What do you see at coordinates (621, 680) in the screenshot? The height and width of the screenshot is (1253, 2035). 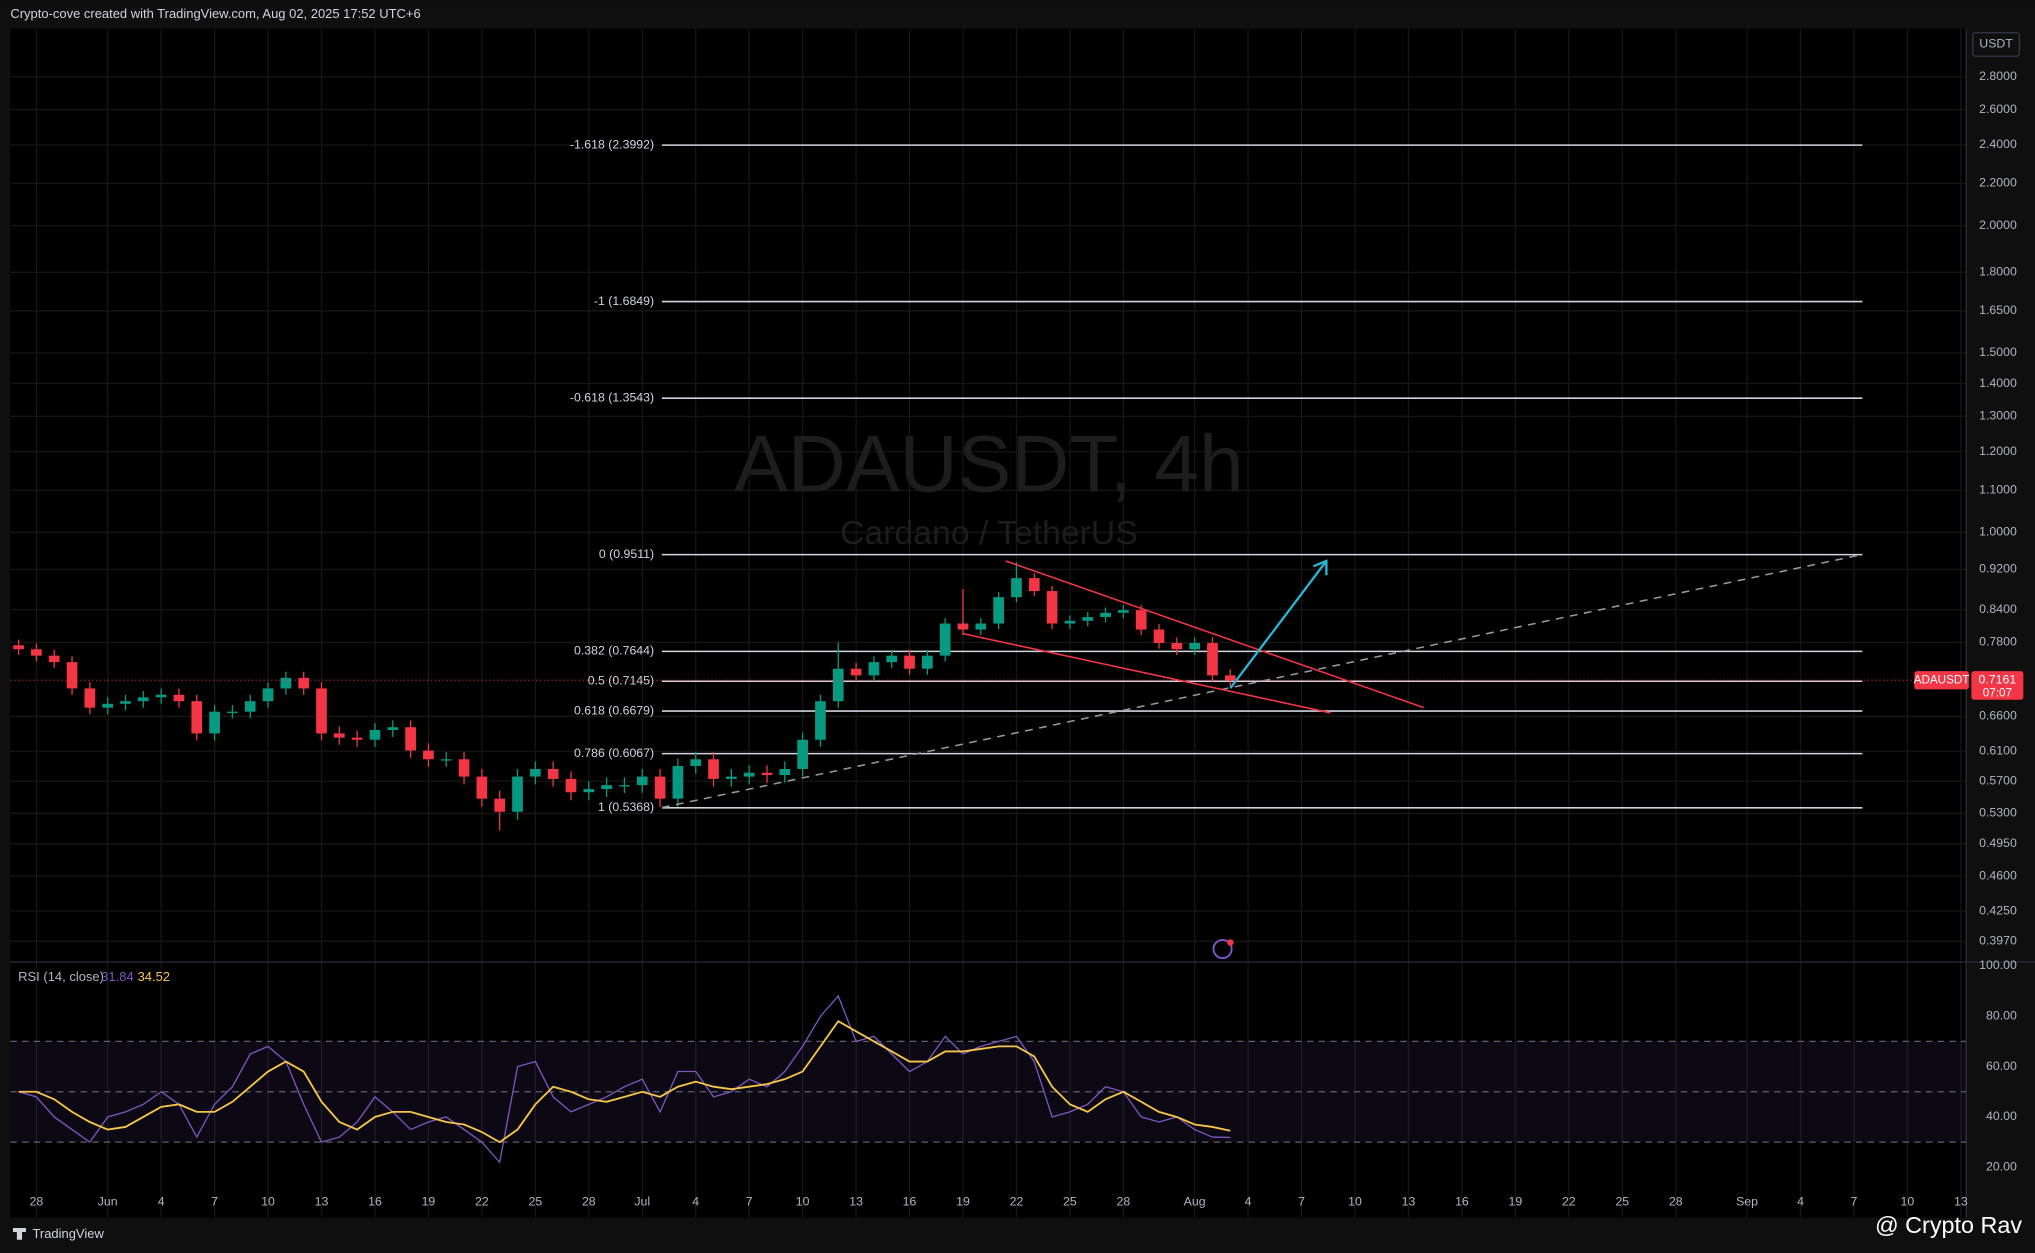 I see `fib-label: 0.5 (0.7145)` at bounding box center [621, 680].